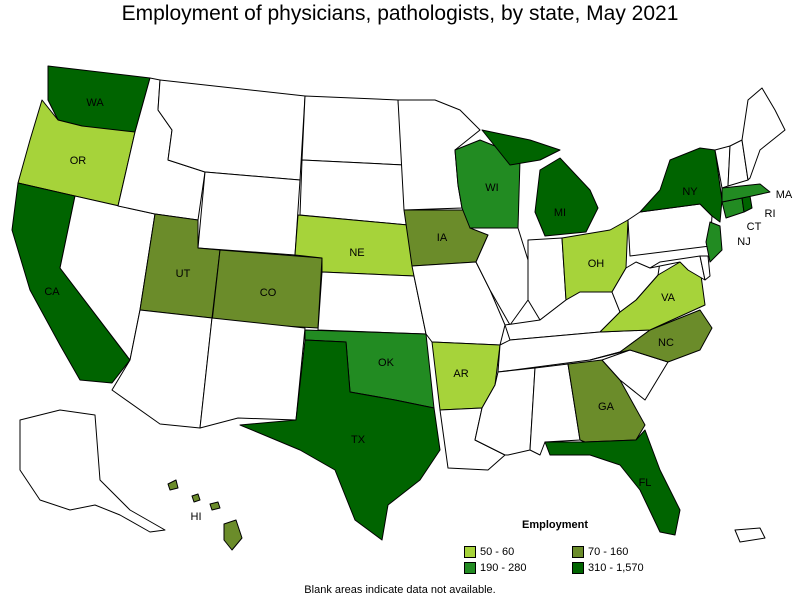  I want to click on legend-item: 190 - 280, so click(495, 568).